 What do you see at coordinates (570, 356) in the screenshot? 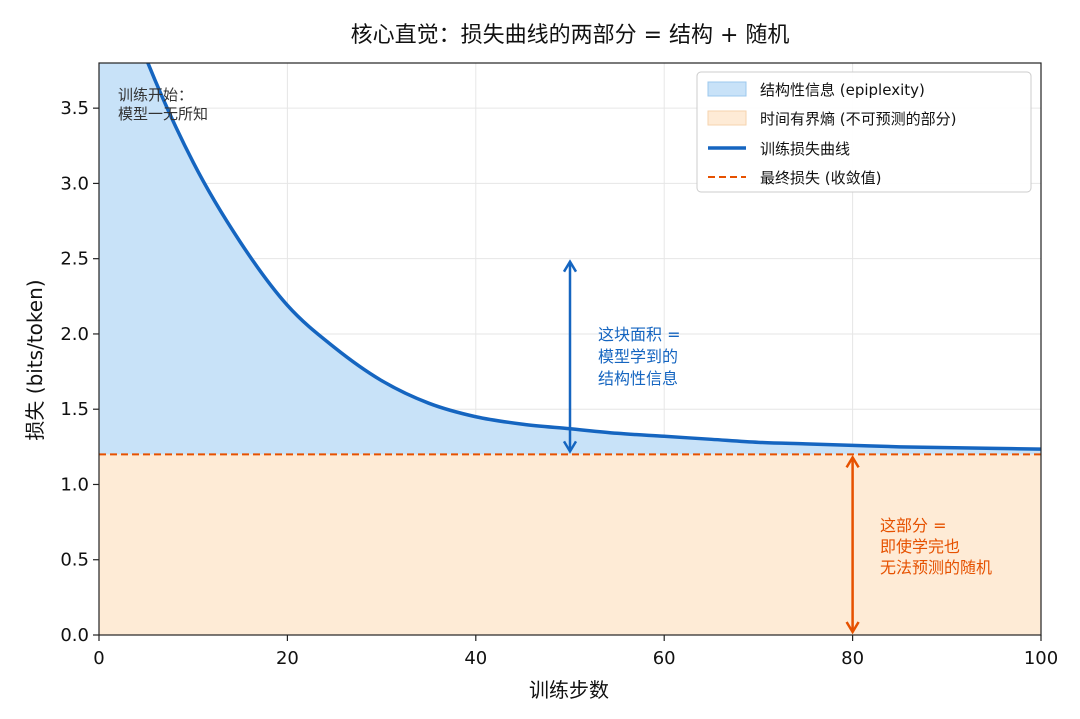
I see `structure-arrow` at bounding box center [570, 356].